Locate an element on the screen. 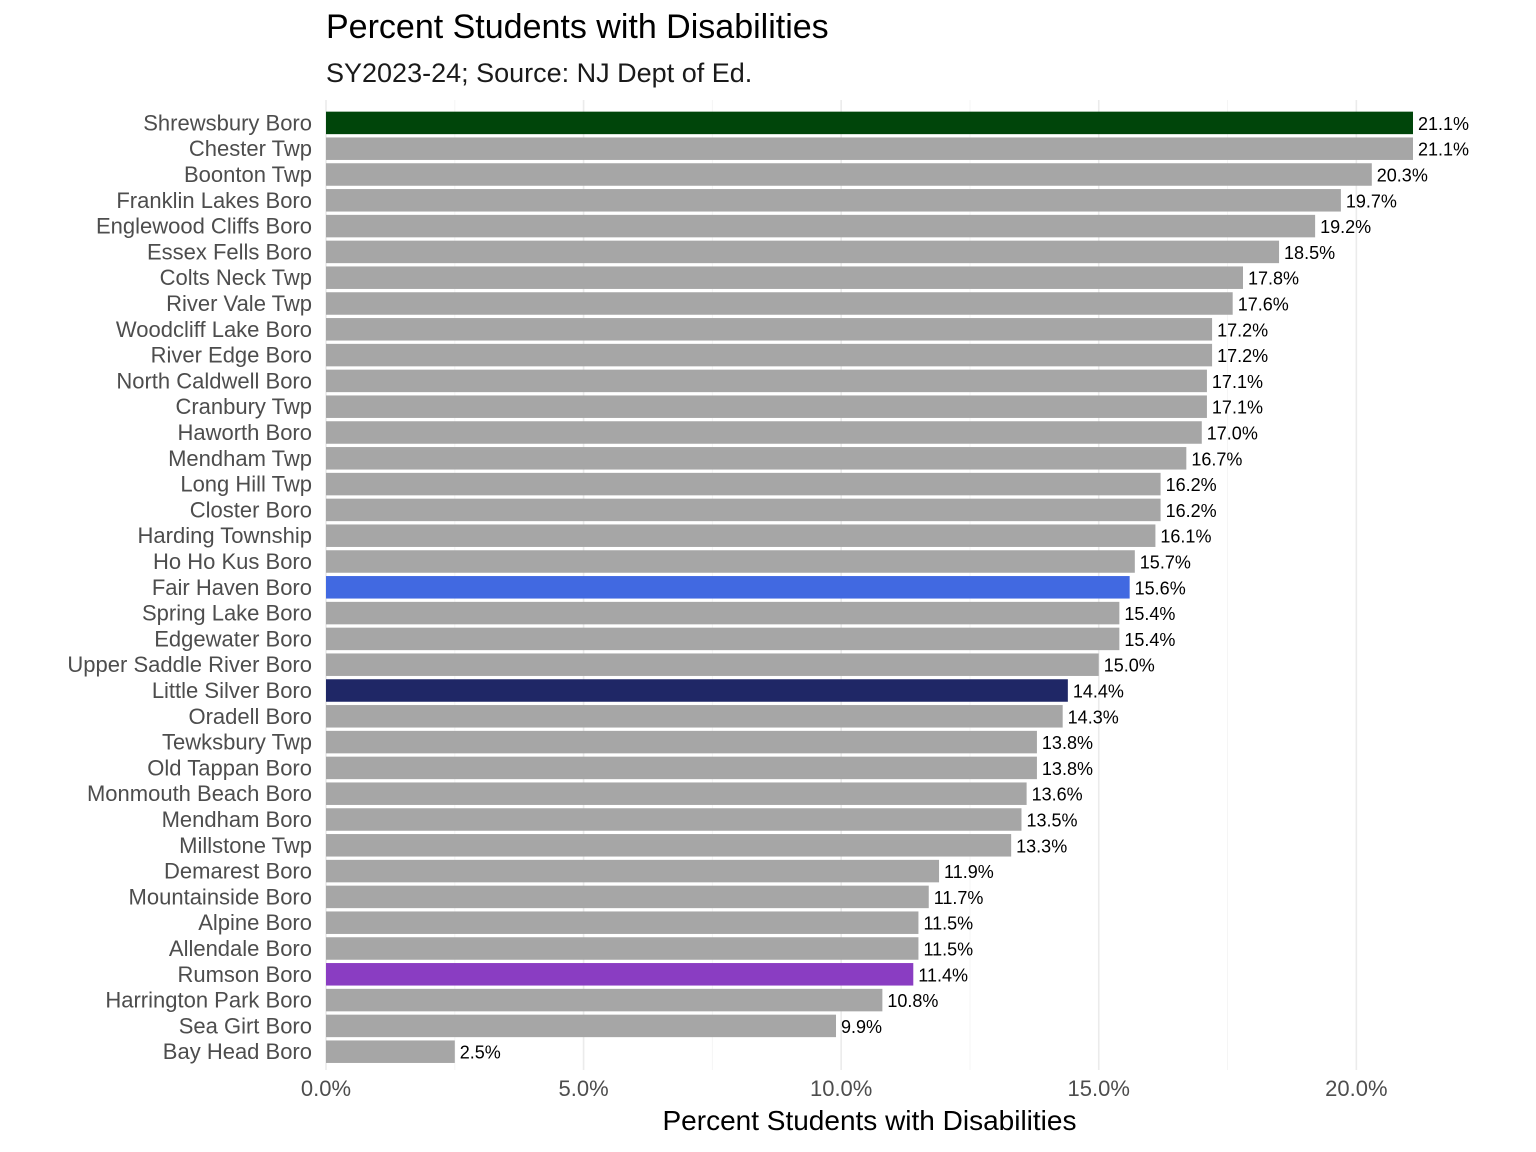  data-label: 17.6% is located at coordinates (1263, 305).